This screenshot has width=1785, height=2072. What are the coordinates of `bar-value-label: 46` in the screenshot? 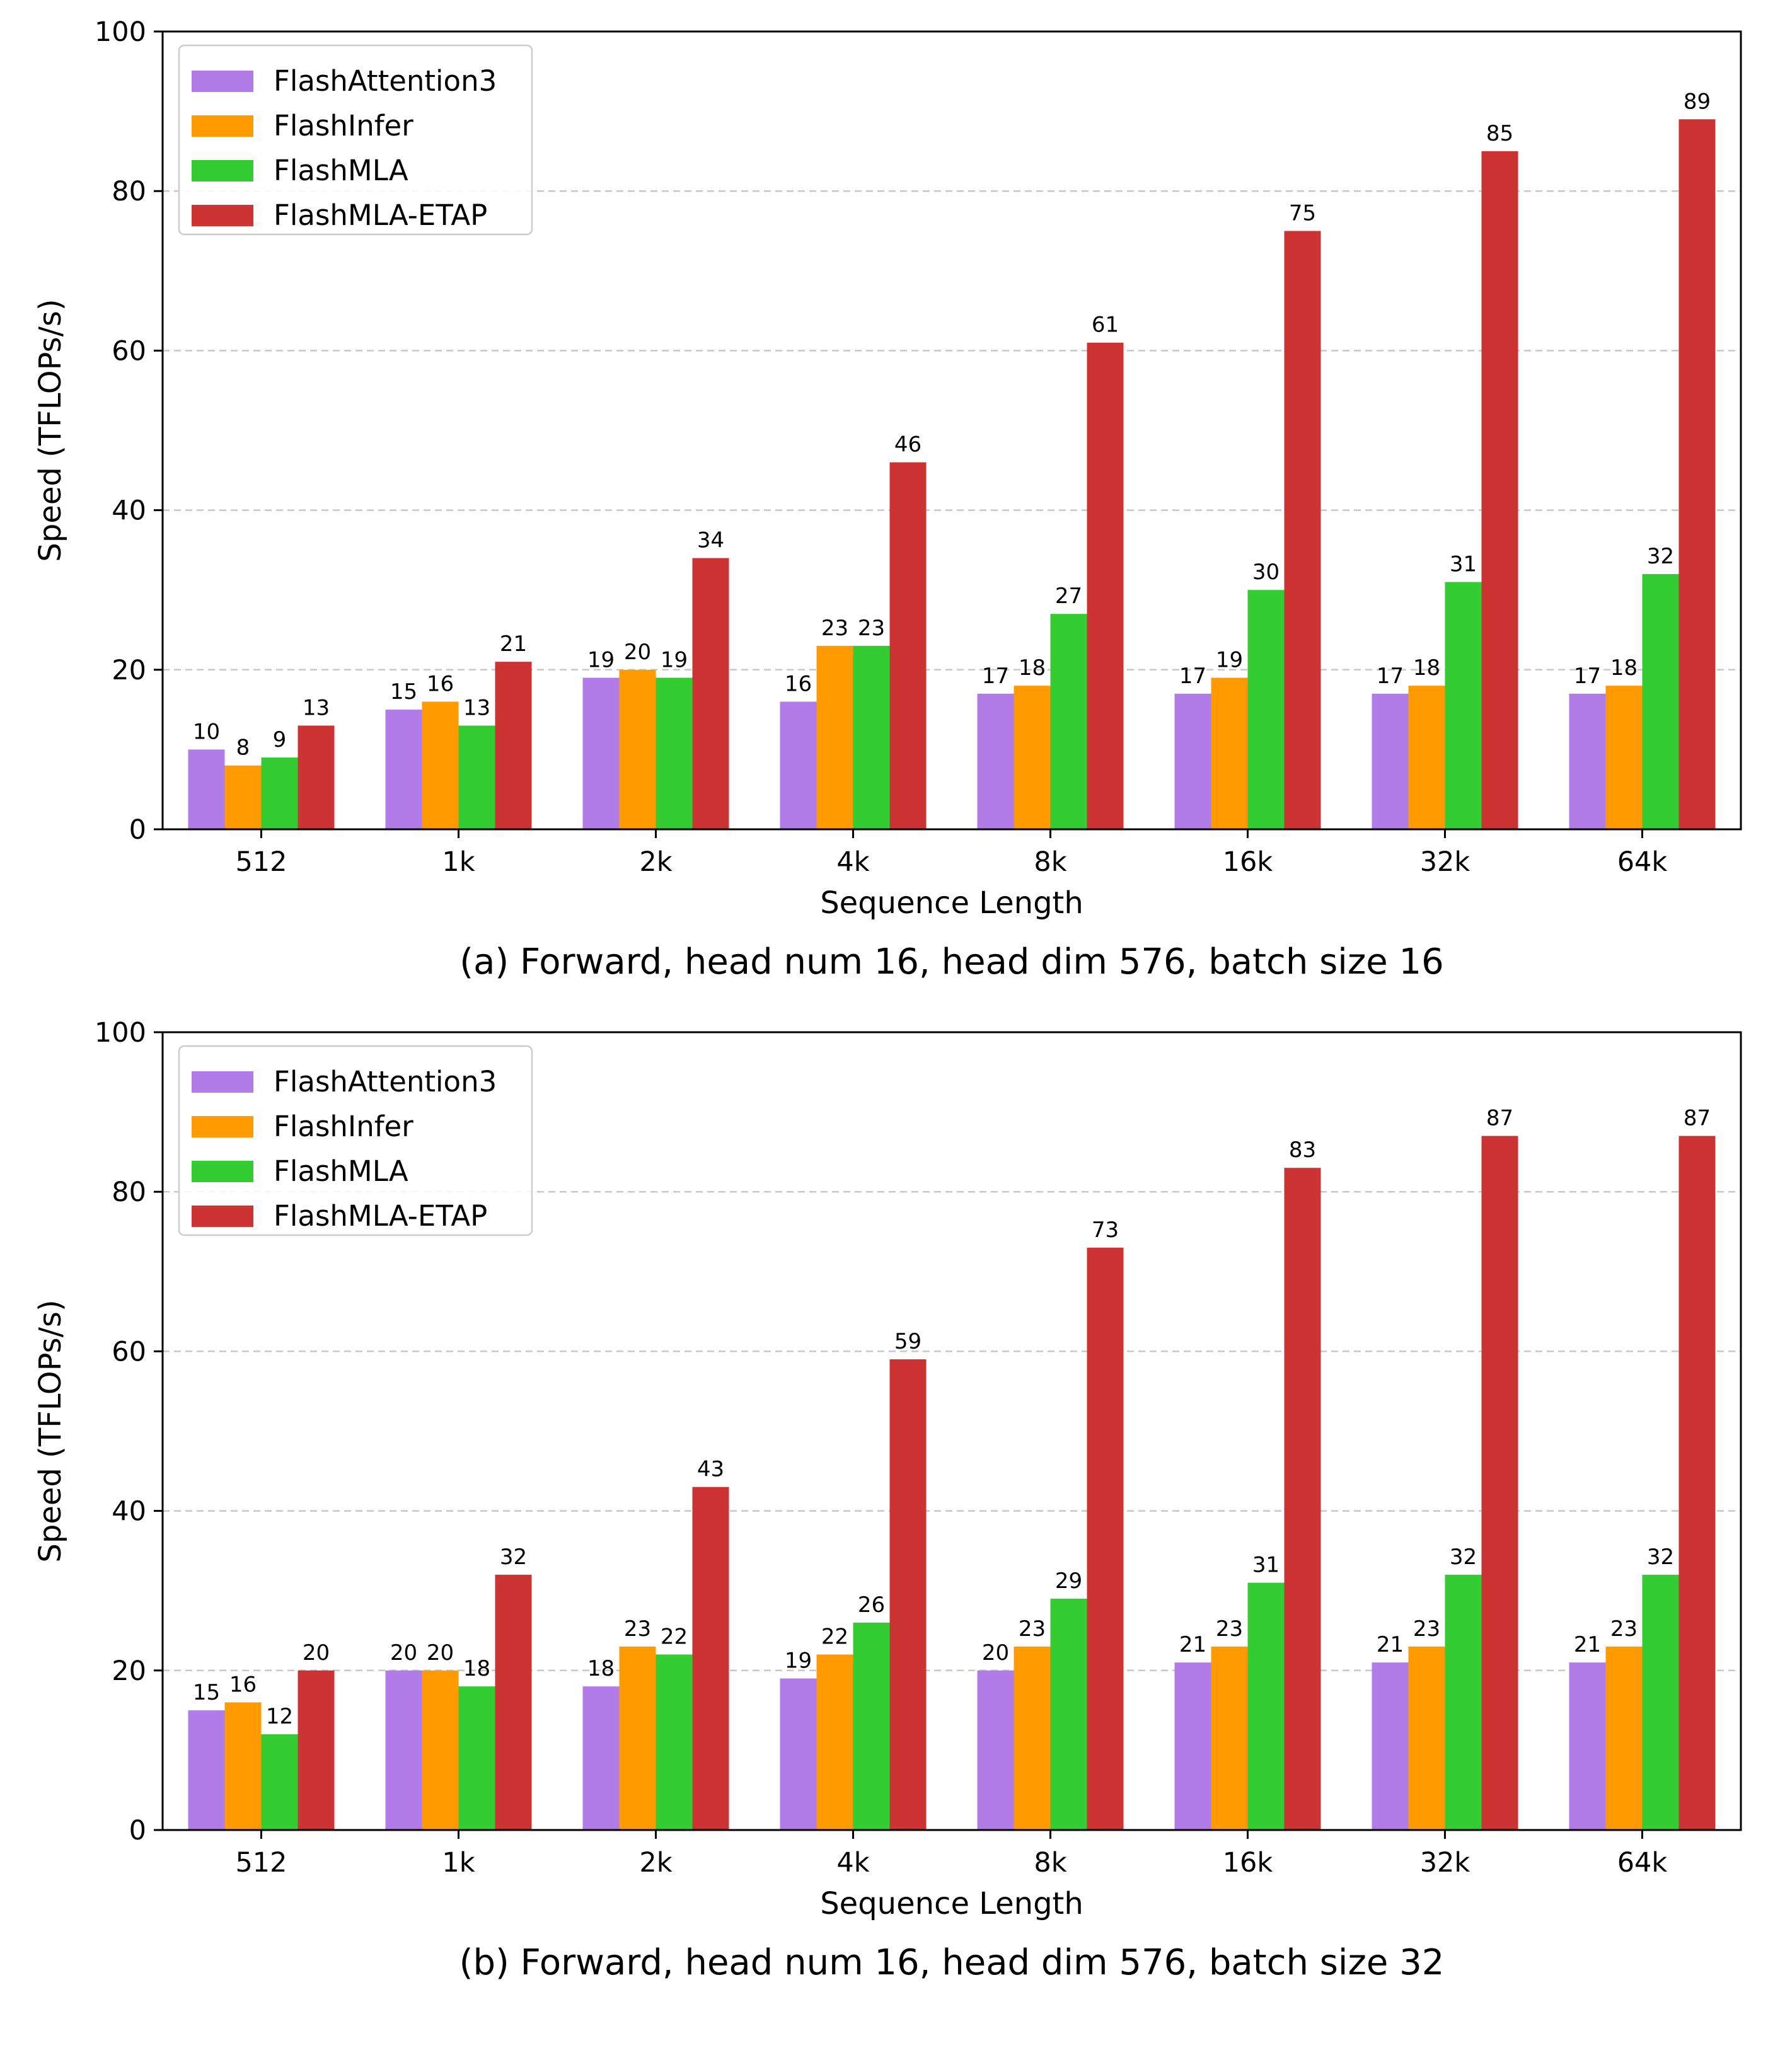 It's located at (907, 445).